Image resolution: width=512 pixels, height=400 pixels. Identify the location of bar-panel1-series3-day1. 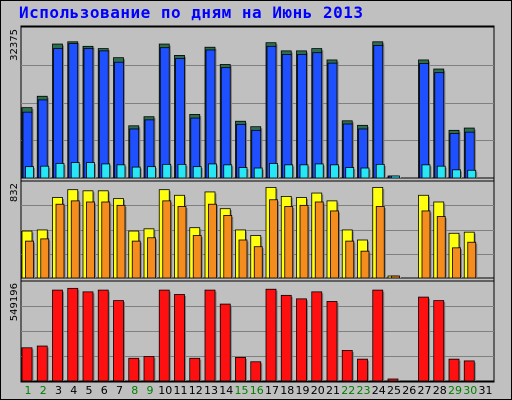
(29, 172).